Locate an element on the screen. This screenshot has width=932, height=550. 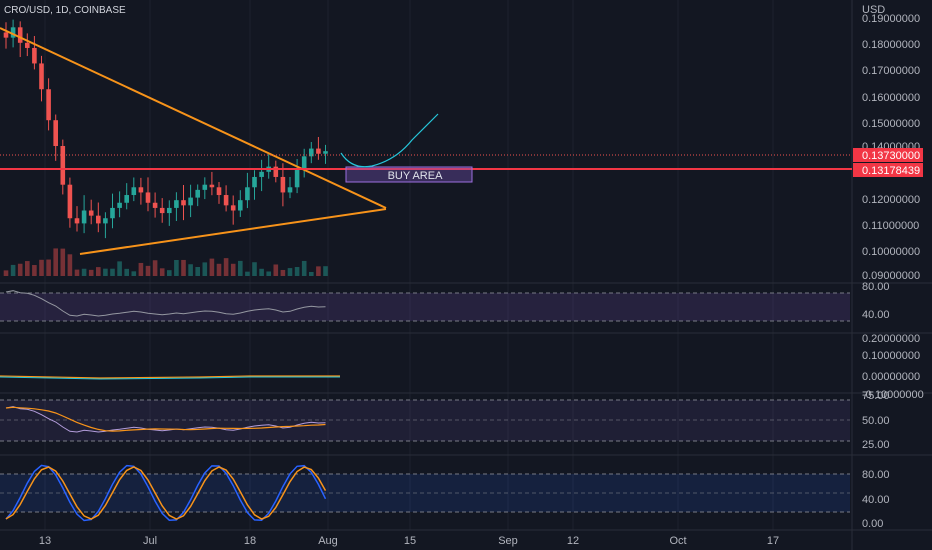
time-axis: 13 Jul 18 Aug 15 Sep 12 Oct 17 is located at coordinates (409, 541).